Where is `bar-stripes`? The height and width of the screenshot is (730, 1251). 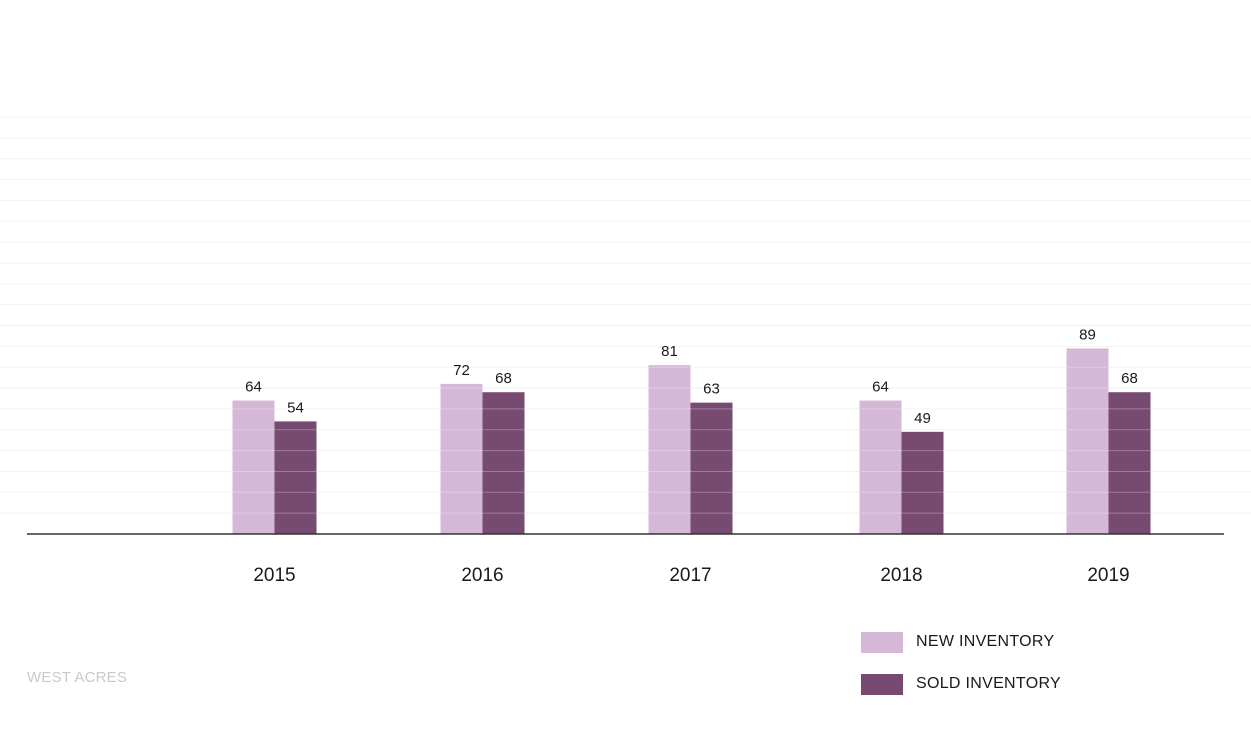 bar-stripes is located at coordinates (691, 440).